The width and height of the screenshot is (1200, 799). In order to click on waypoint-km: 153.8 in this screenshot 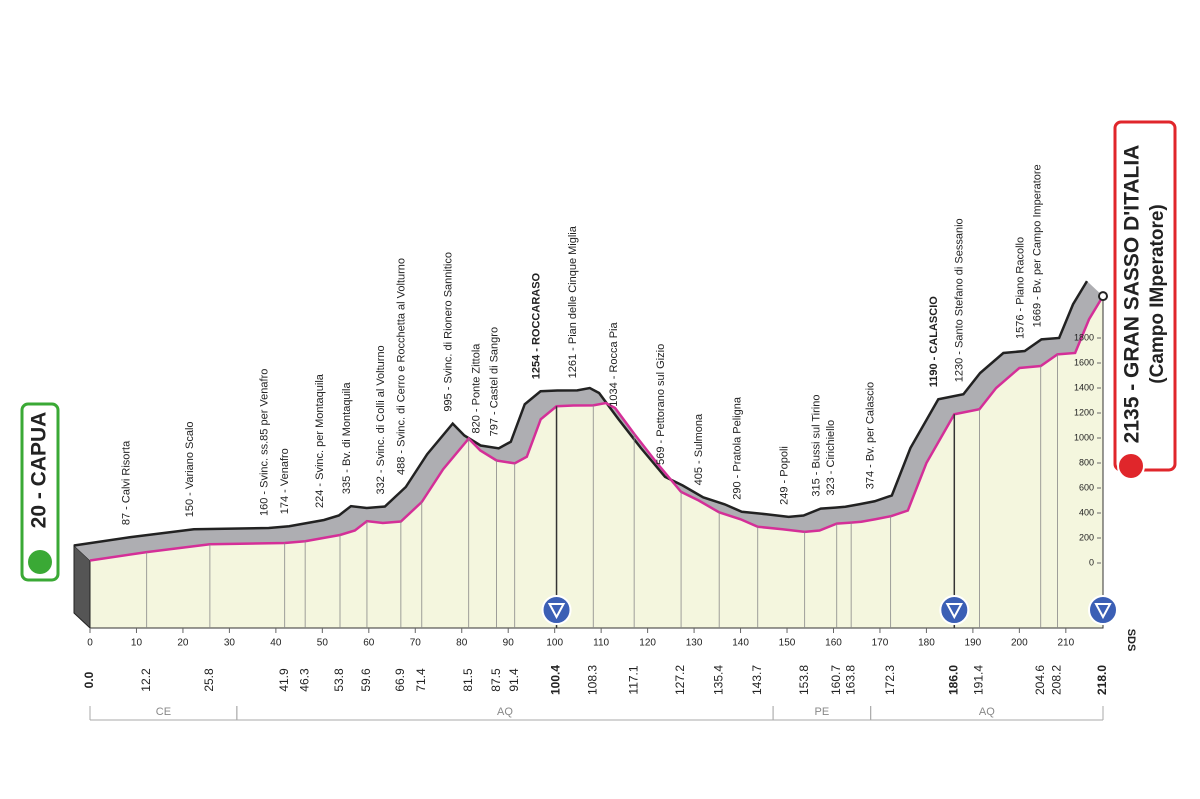, I will do `click(804, 680)`.